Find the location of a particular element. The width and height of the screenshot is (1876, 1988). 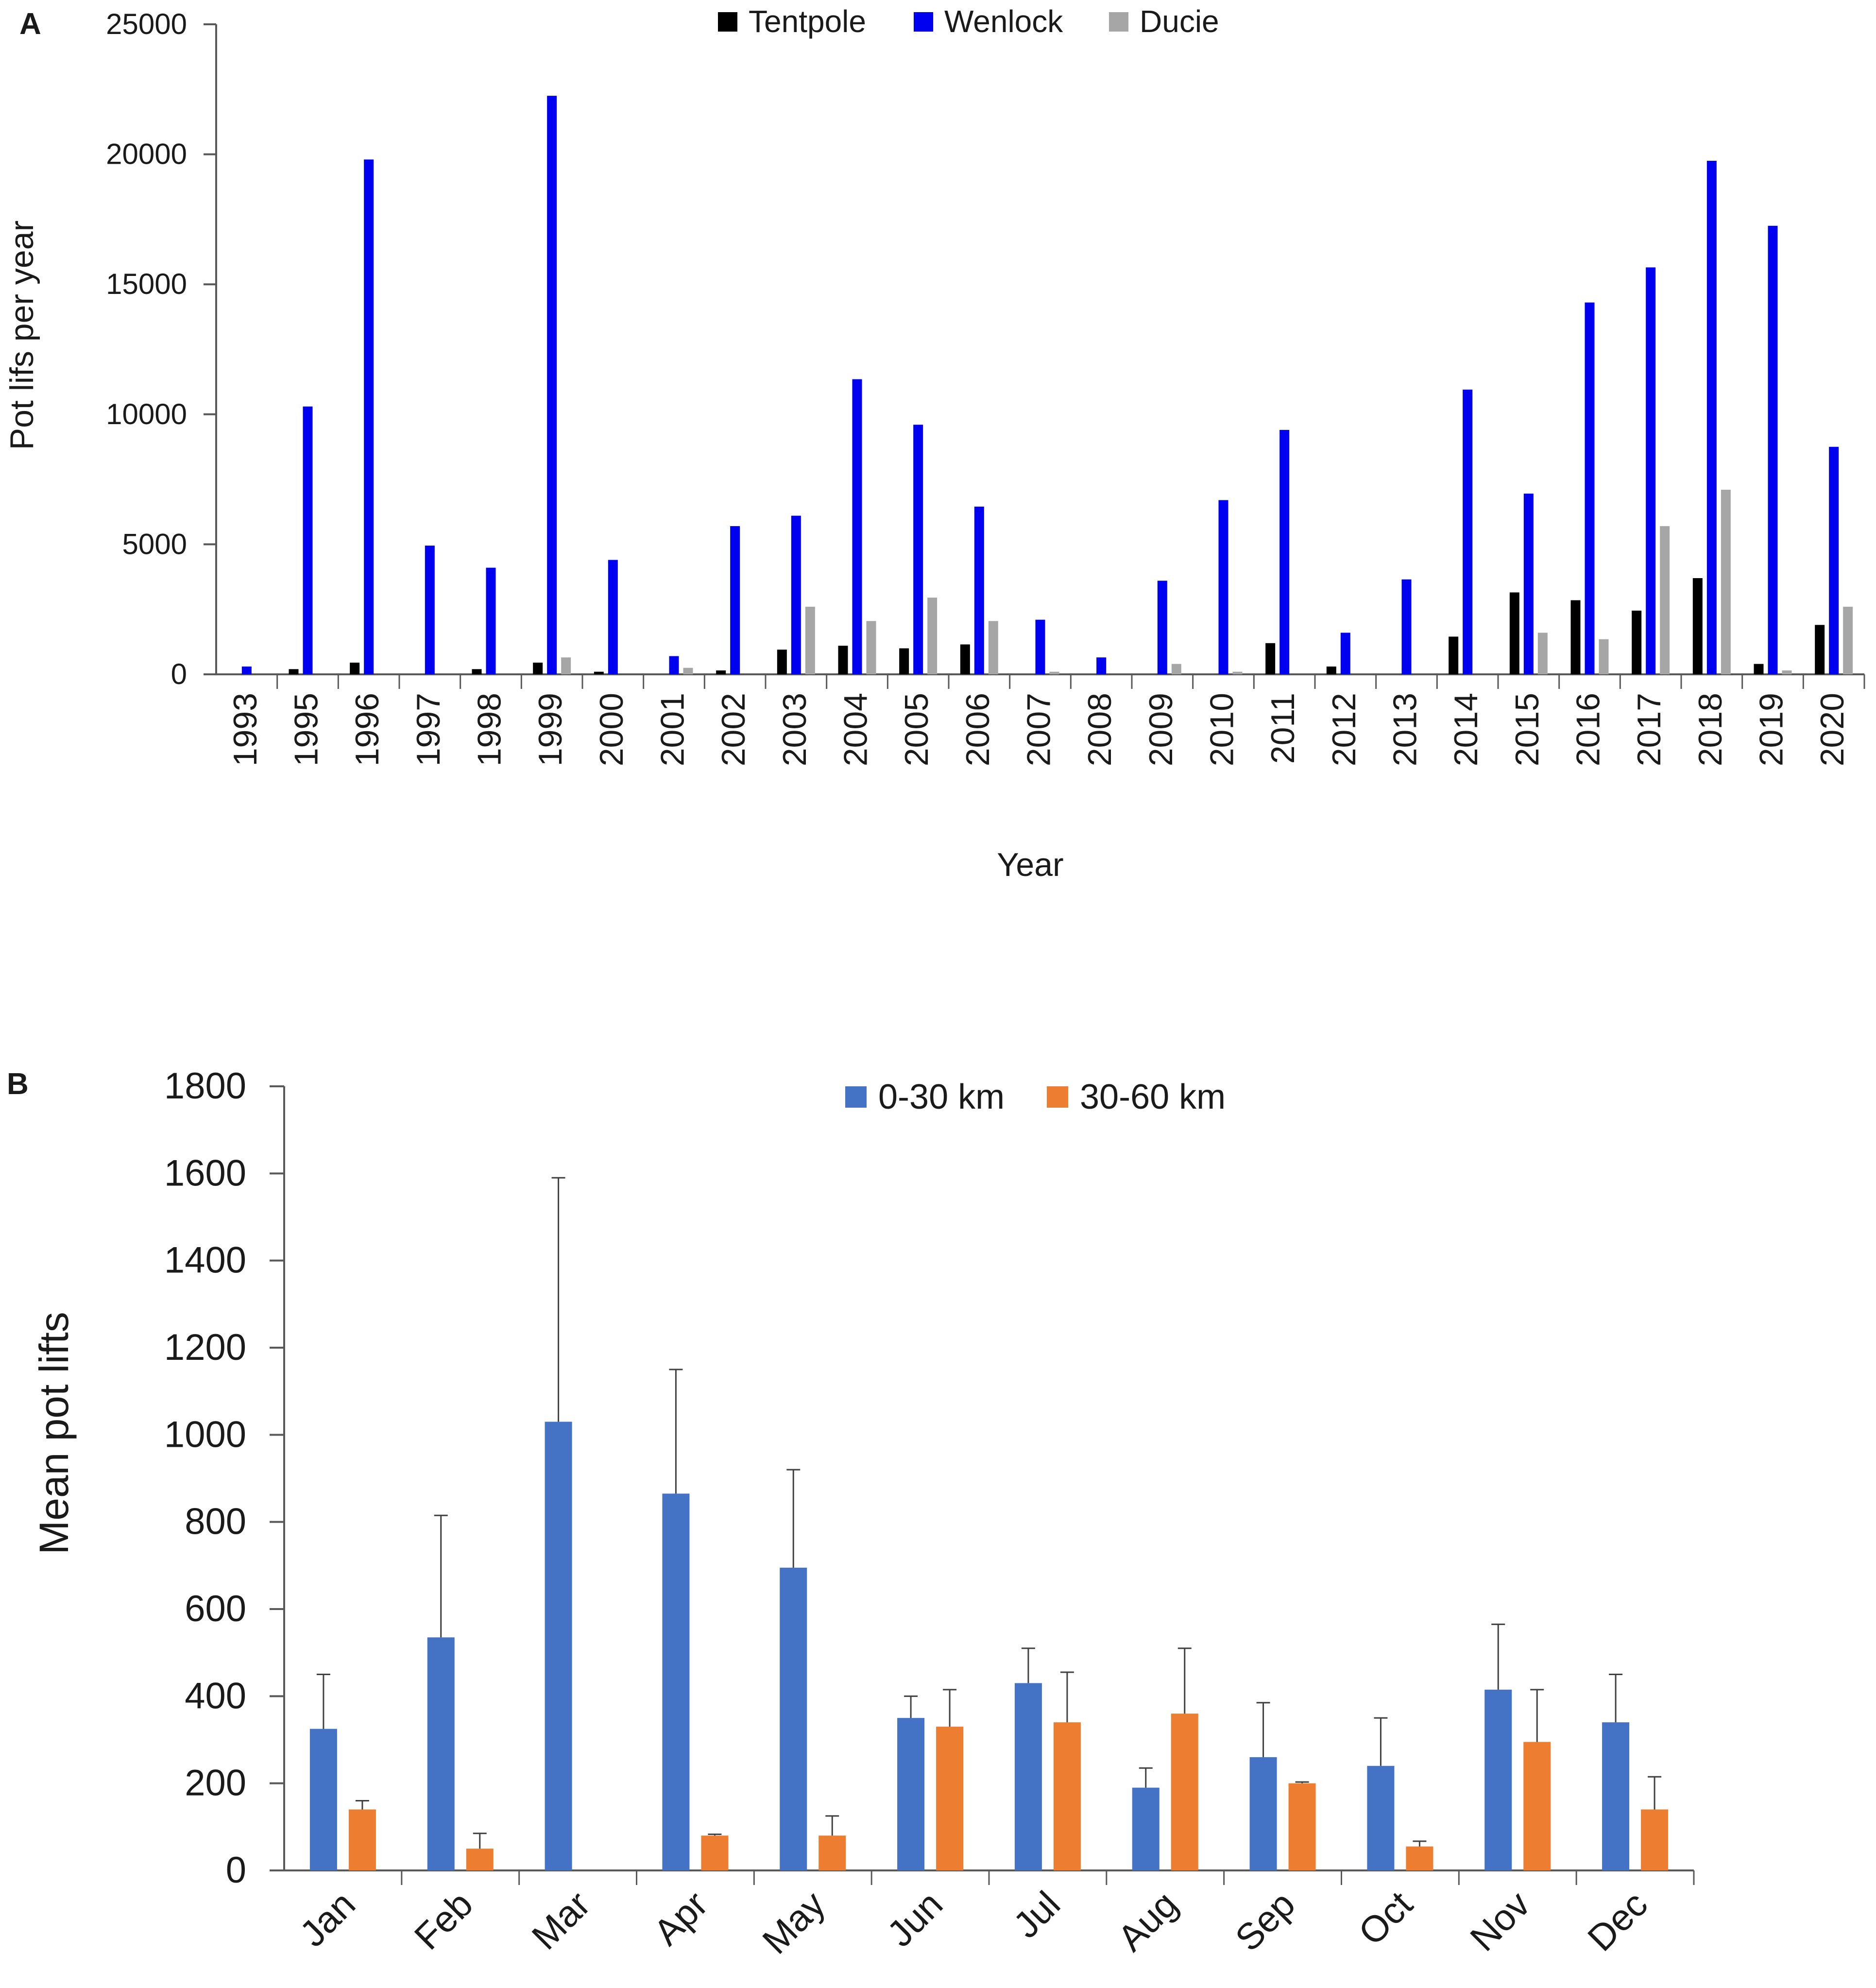

x-tick-label: May is located at coordinates (794, 1923).